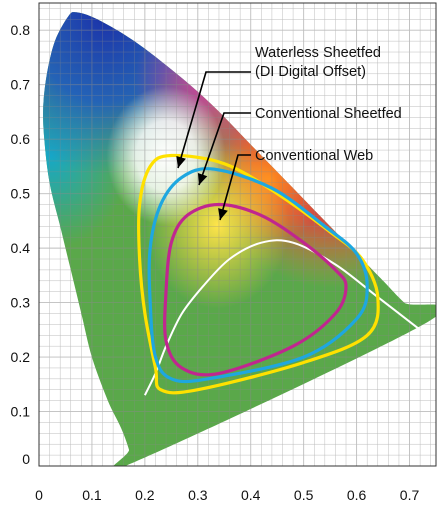 The width and height of the screenshot is (440, 508). I want to click on y-tick-label: 0.8, so click(21, 30).